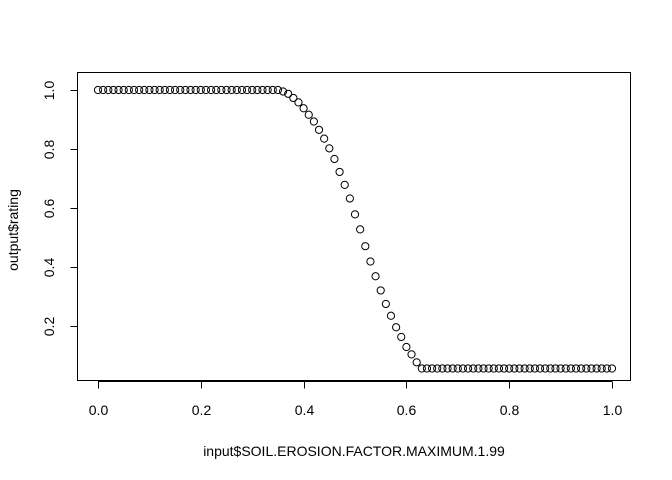  I want to click on y-axis-label: output$rating, so click(13, 230).